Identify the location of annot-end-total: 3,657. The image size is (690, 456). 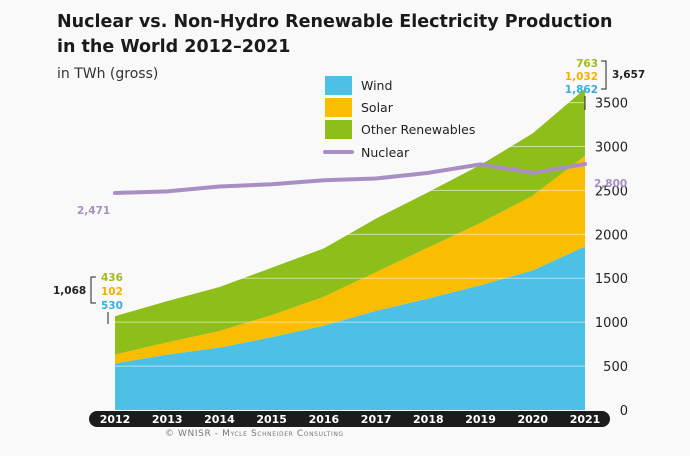
(628, 75).